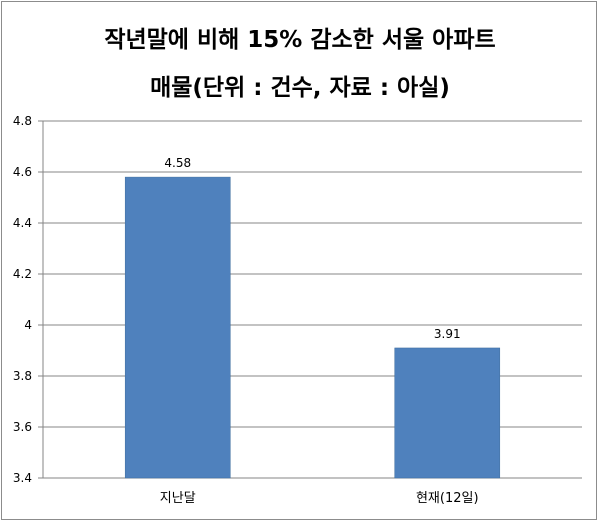  What do you see at coordinates (22, 376) in the screenshot?
I see `y-tick-label: 3.8` at bounding box center [22, 376].